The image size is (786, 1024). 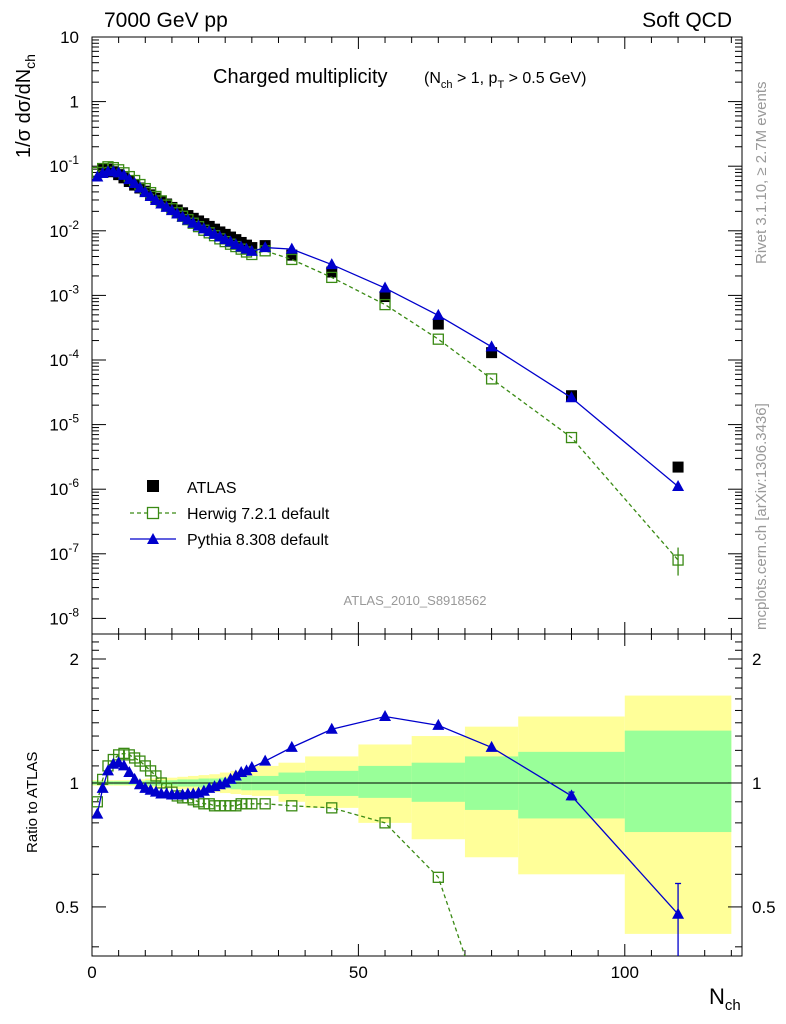 What do you see at coordinates (761, 516) in the screenshot?
I see `mcplots-source-label: mcplots.cern.ch [arXiv:1306.3436]` at bounding box center [761, 516].